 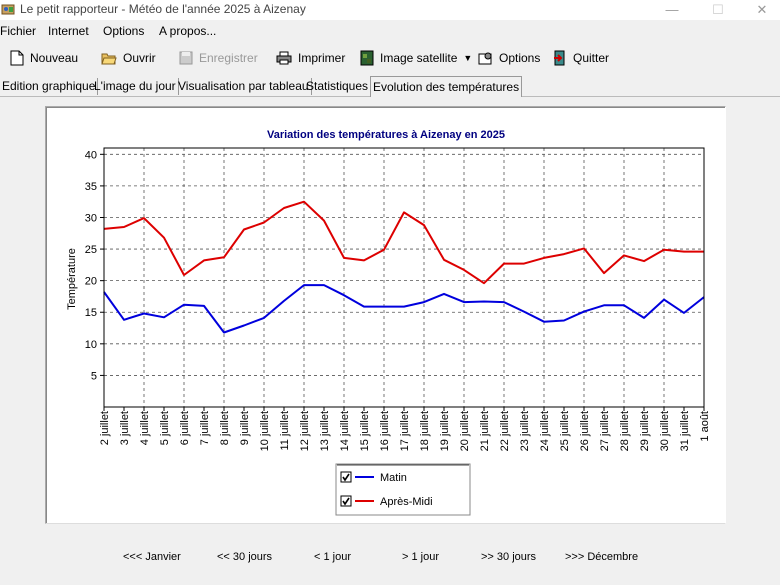 What do you see at coordinates (559, 58) in the screenshot?
I see `exit-door-icon` at bounding box center [559, 58].